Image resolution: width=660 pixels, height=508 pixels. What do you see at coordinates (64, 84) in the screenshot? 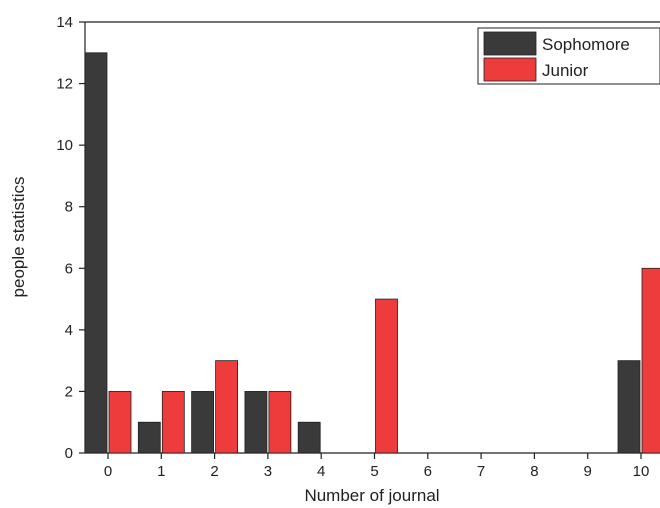
I see `y-tick-label: 12` at bounding box center [64, 84].